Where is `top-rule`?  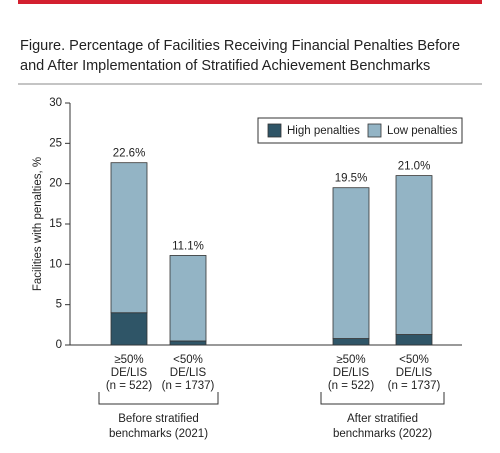
top-rule is located at coordinates (250, 2).